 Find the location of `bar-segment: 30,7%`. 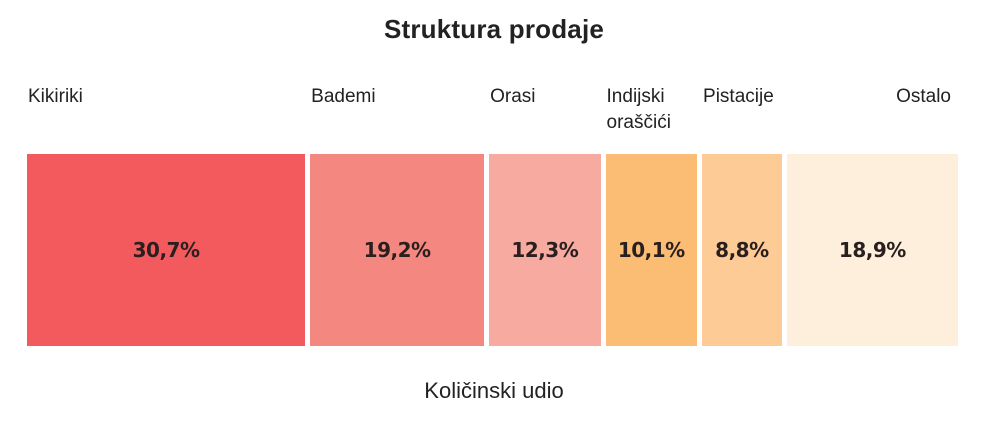

bar-segment: 30,7% is located at coordinates (166, 250).